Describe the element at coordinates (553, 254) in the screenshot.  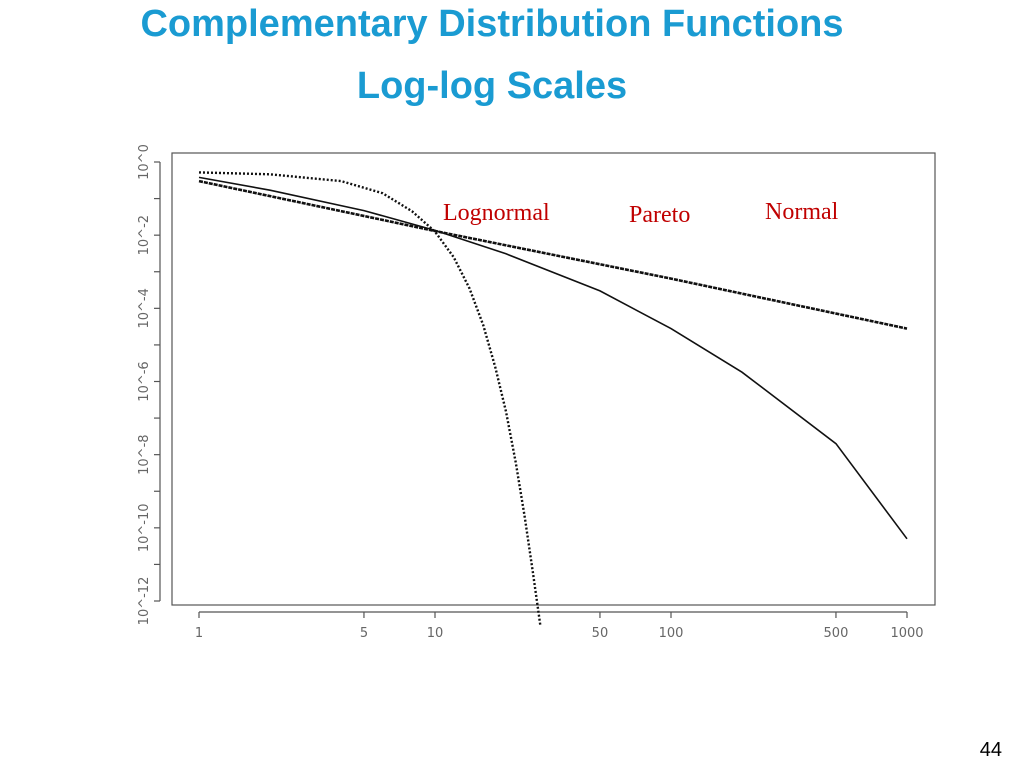
I see `series-pareto-line` at that location.